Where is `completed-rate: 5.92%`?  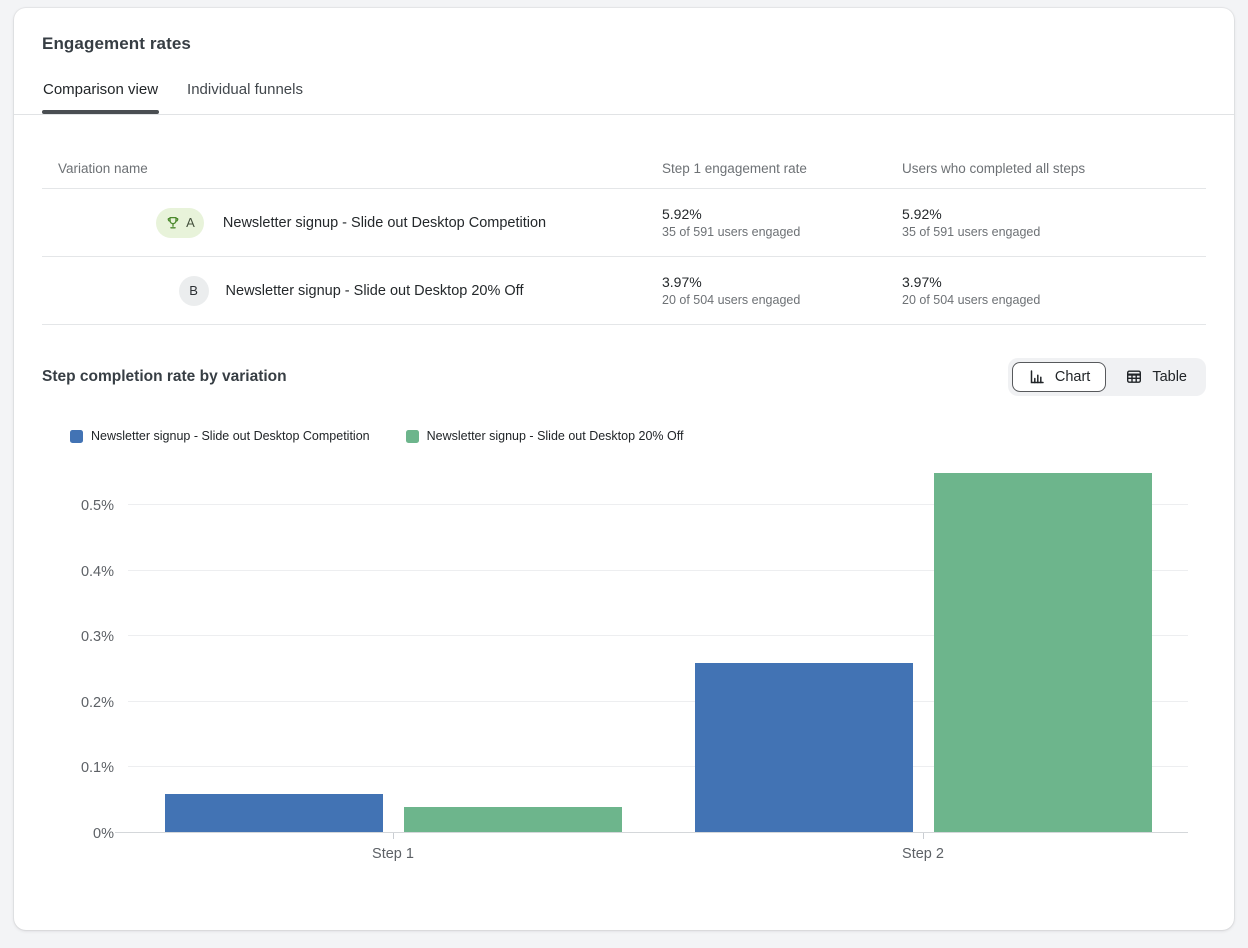
completed-rate: 5.92% is located at coordinates (922, 214).